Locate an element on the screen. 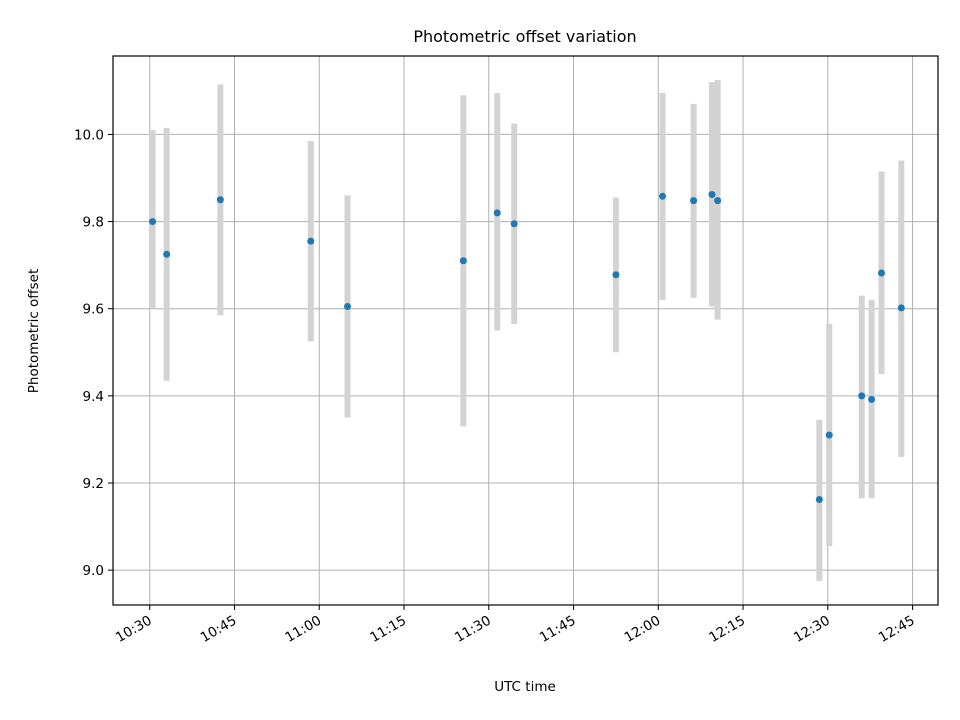  y-axis-label: Photometric offset is located at coordinates (34, 331).